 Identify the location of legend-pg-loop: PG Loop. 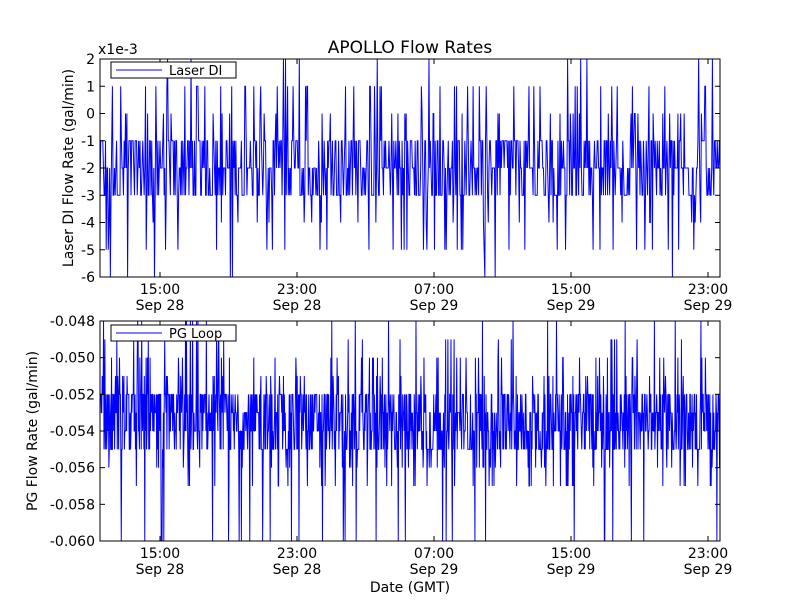
(173, 333).